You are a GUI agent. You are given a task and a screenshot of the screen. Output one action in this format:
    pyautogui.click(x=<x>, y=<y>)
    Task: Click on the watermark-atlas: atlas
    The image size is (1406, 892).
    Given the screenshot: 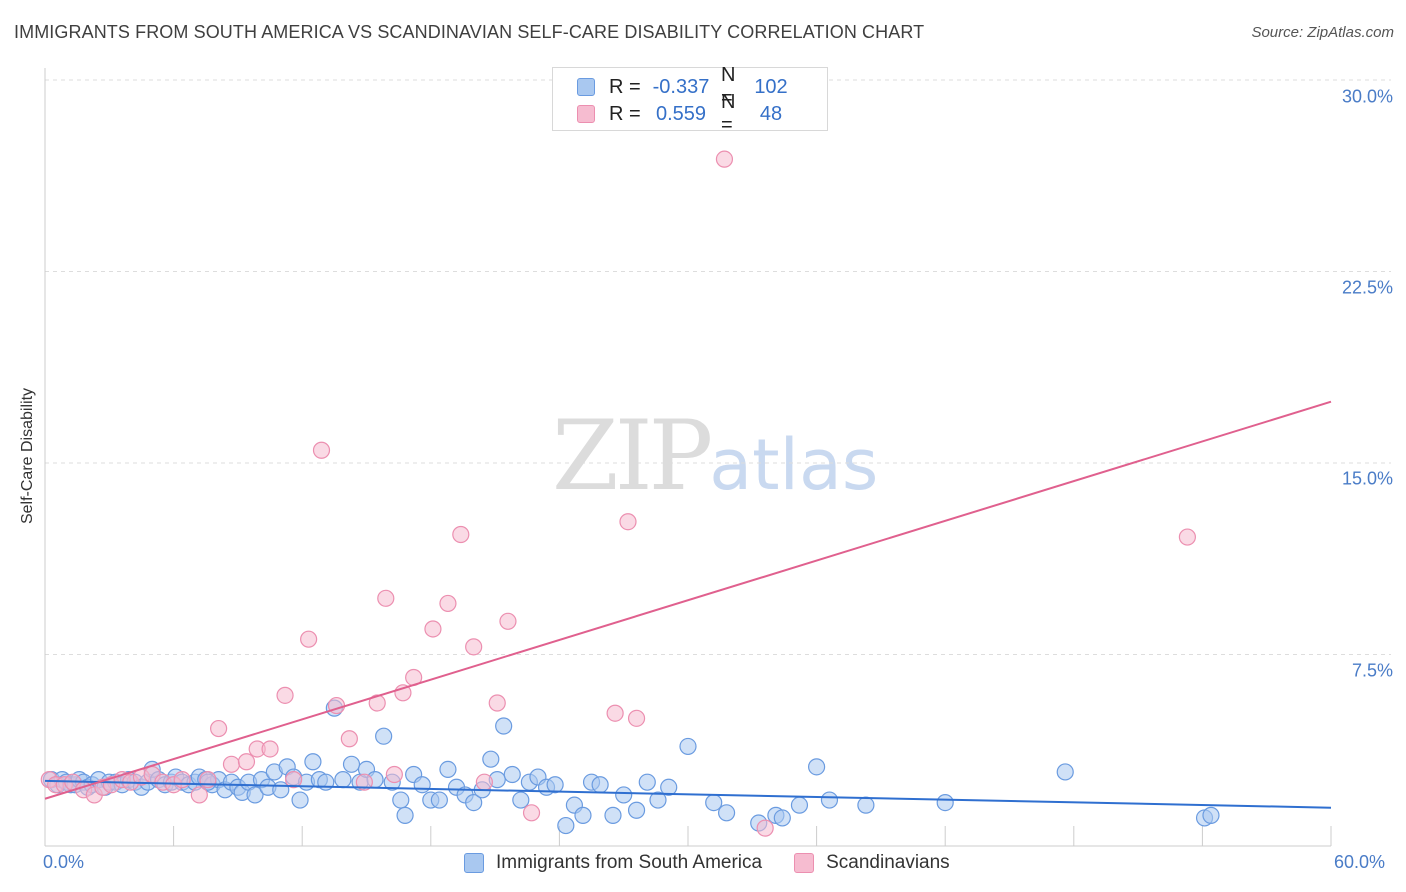 What is the action you would take?
    pyautogui.click(x=794, y=465)
    